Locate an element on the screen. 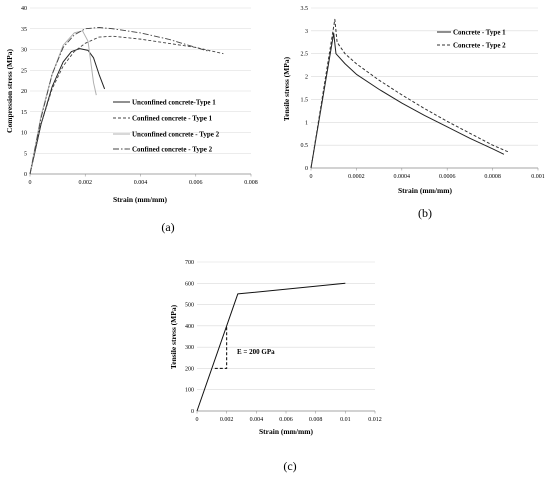 The width and height of the screenshot is (550, 480). x-tick-label: 0.0006 is located at coordinates (447, 177).